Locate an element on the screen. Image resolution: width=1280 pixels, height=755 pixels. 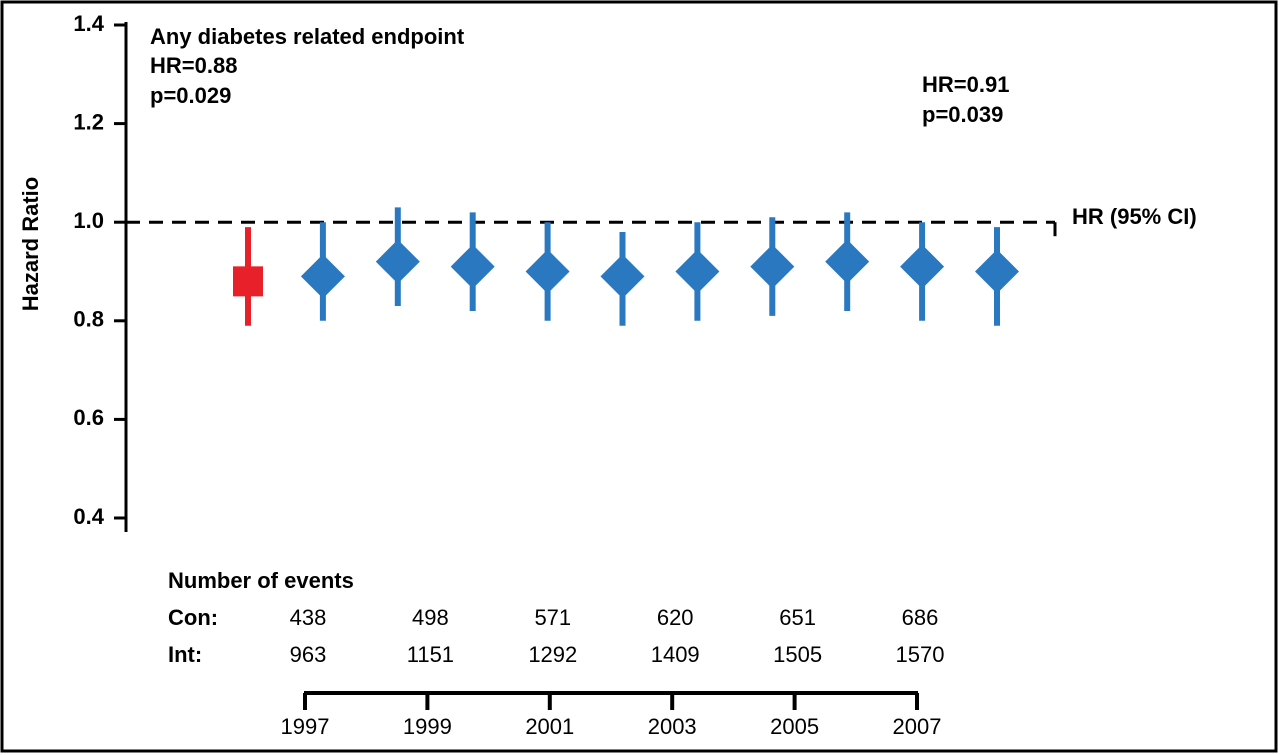
x-tick-label: 2003 is located at coordinates (672, 726).